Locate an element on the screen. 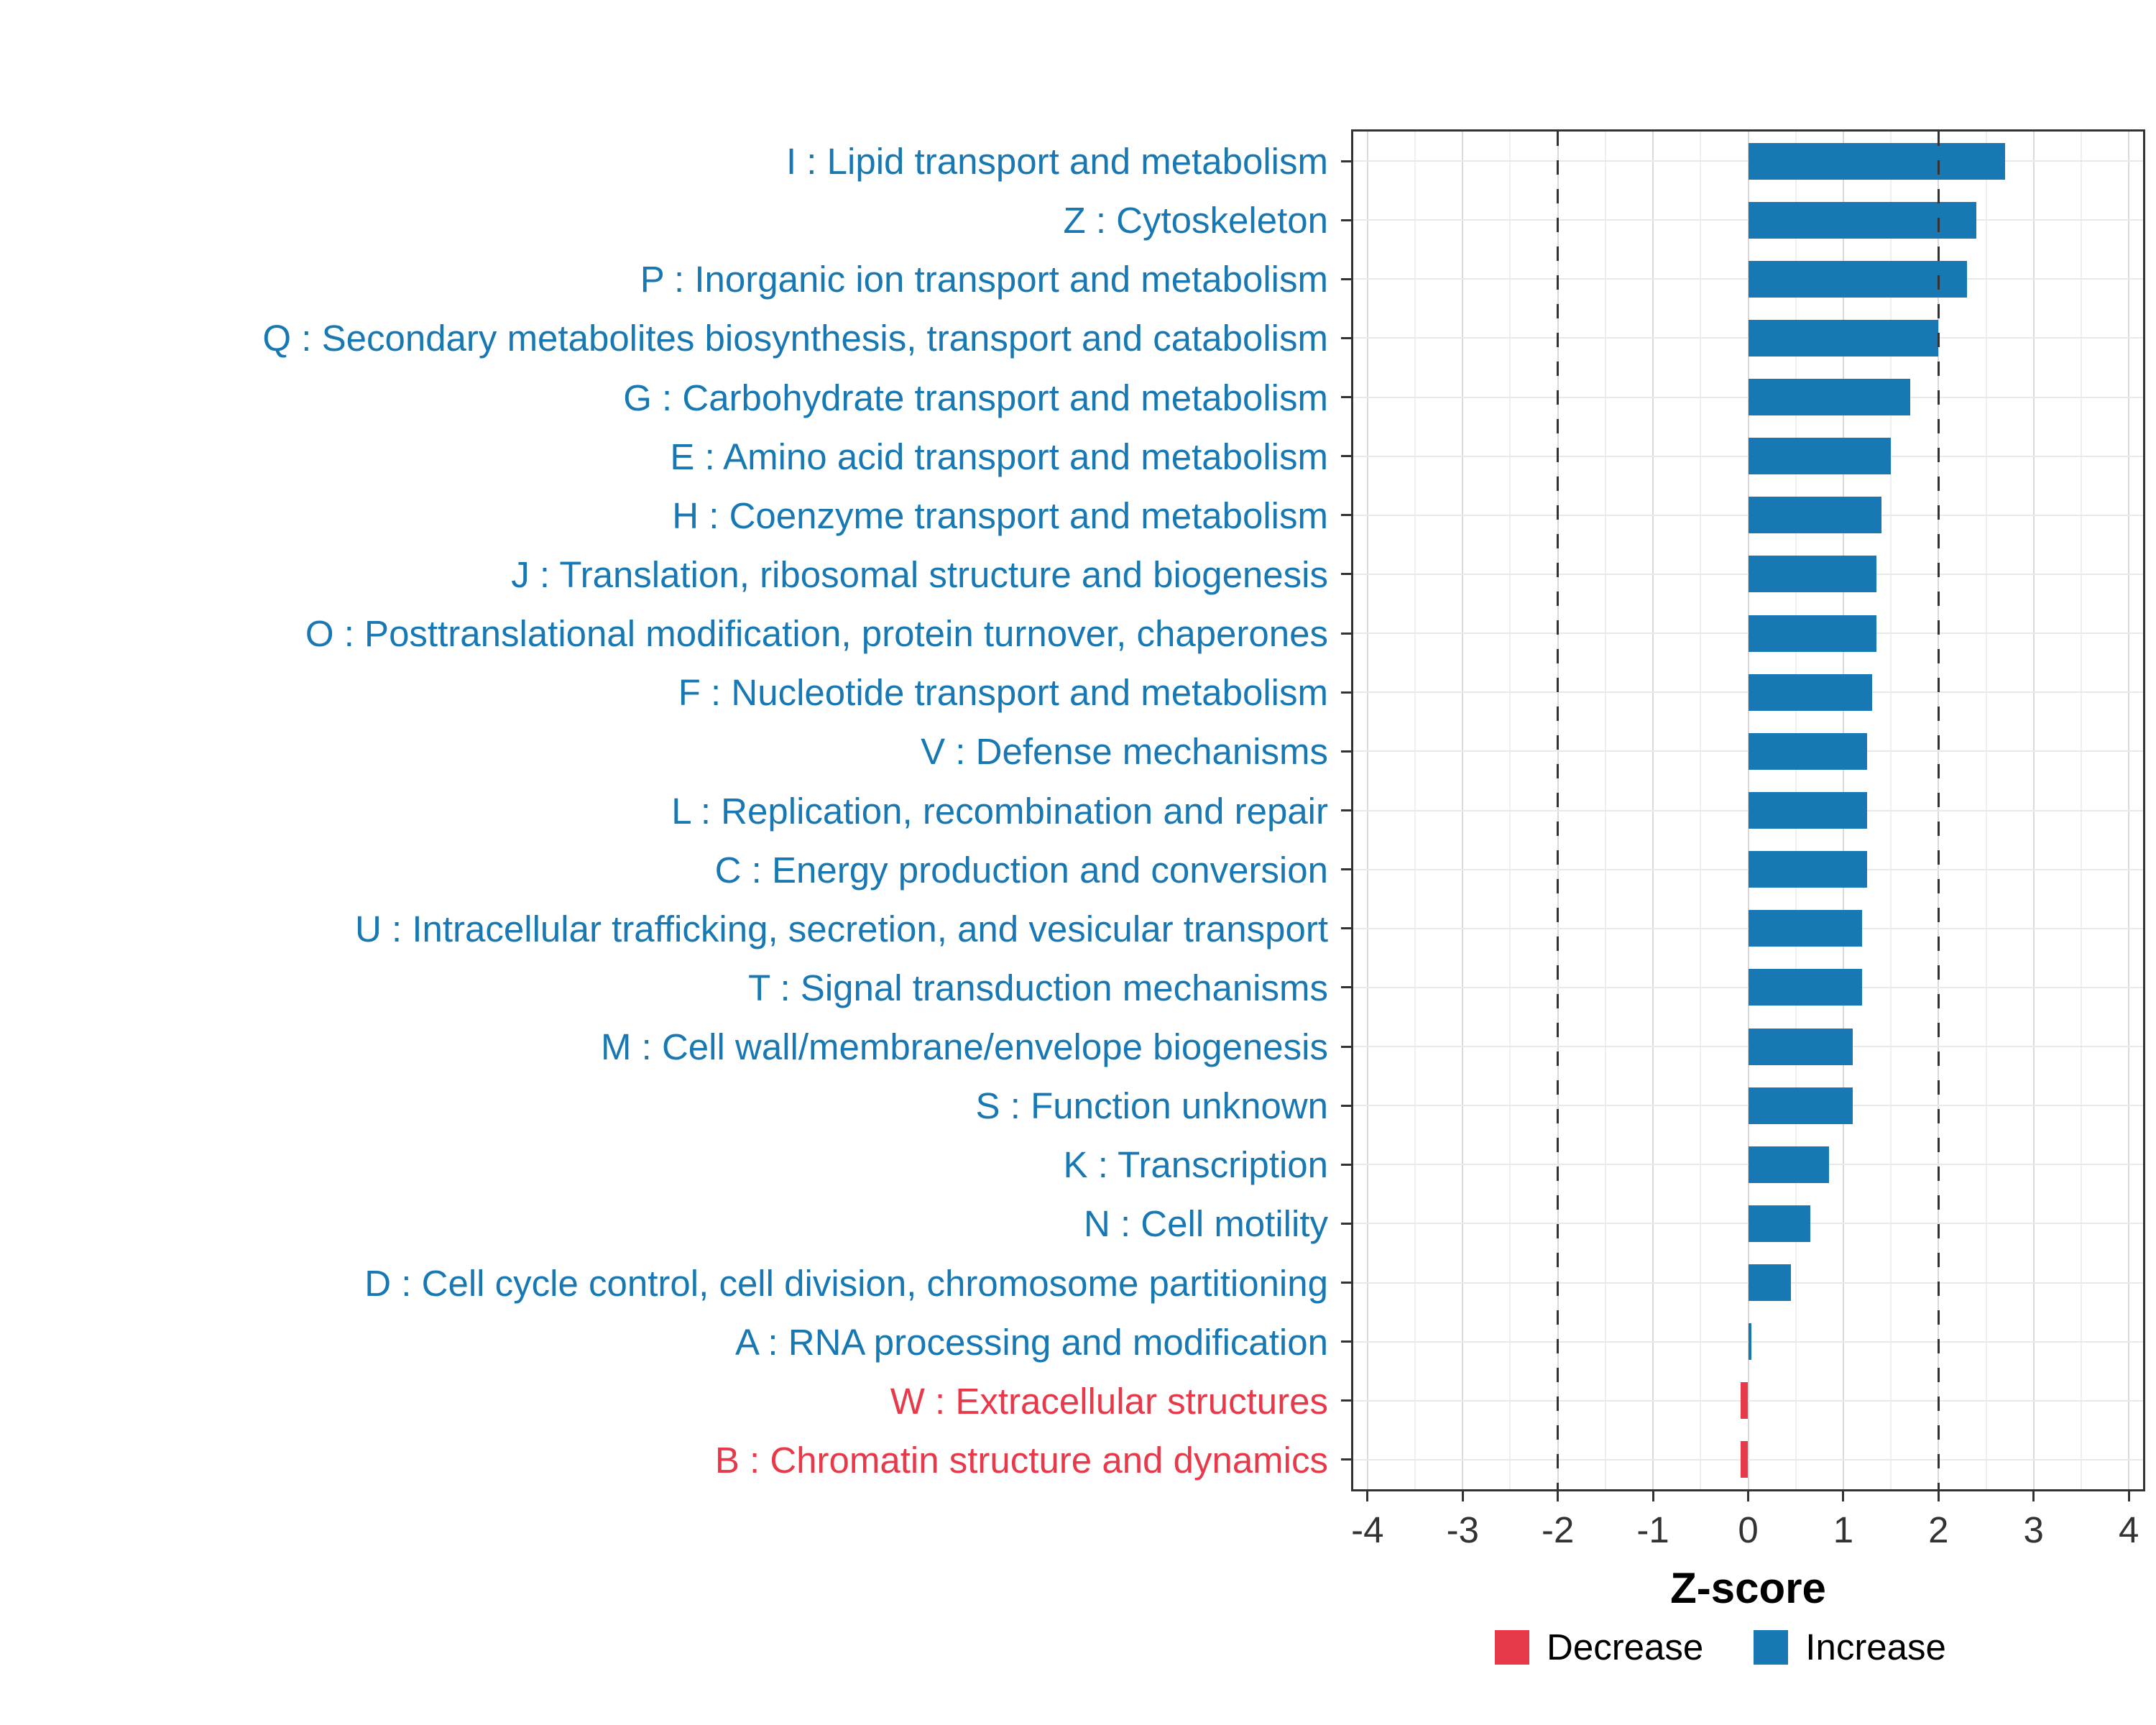  category-label: A : RNA processing and modification is located at coordinates (1031, 1342).